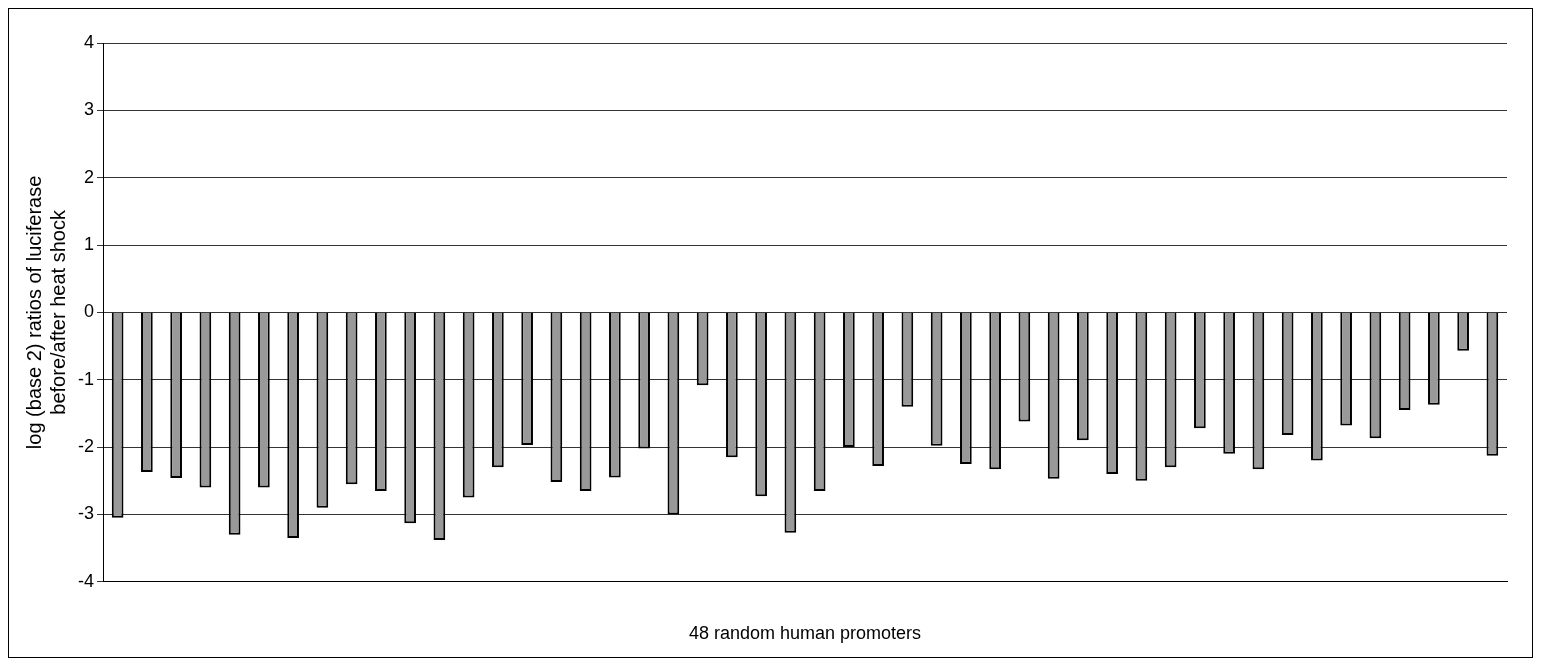 This screenshot has width=1541, height=666. What do you see at coordinates (85, 513) in the screenshot?
I see `y-tick-label: -3` at bounding box center [85, 513].